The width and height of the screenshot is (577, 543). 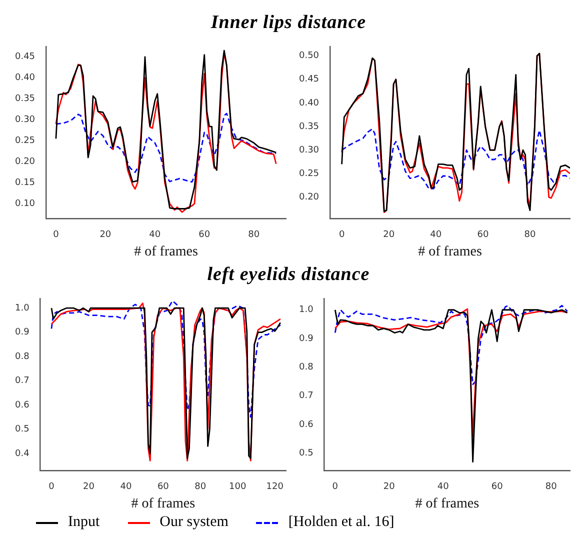 I want to click on y-tick-label: 0.15, so click(x=25, y=183).